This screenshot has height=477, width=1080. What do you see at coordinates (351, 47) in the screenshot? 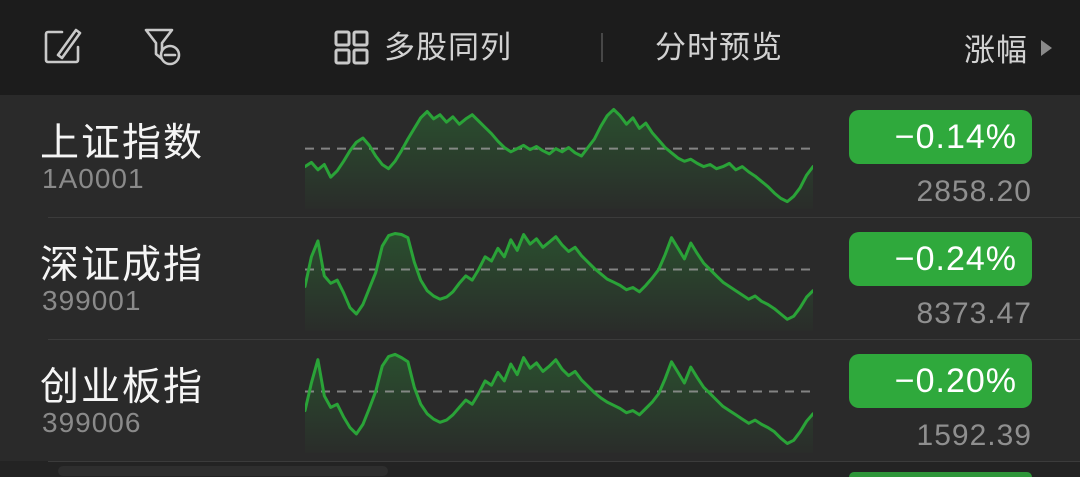
I see `grid-2x2-icon` at bounding box center [351, 47].